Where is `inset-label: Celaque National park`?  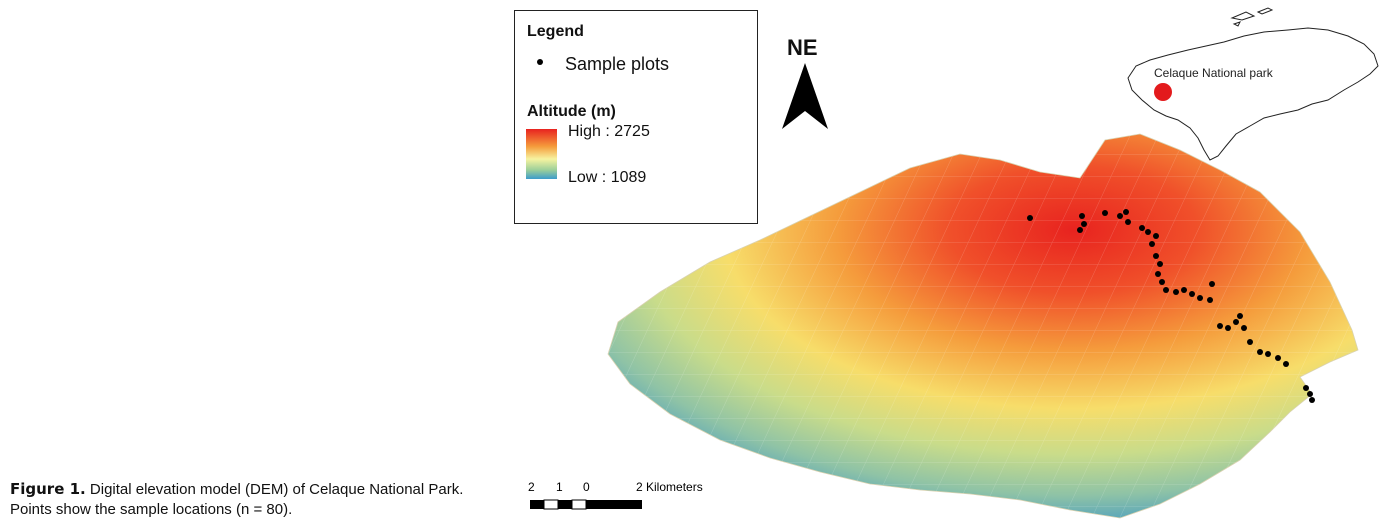 inset-label: Celaque National park is located at coordinates (1214, 73).